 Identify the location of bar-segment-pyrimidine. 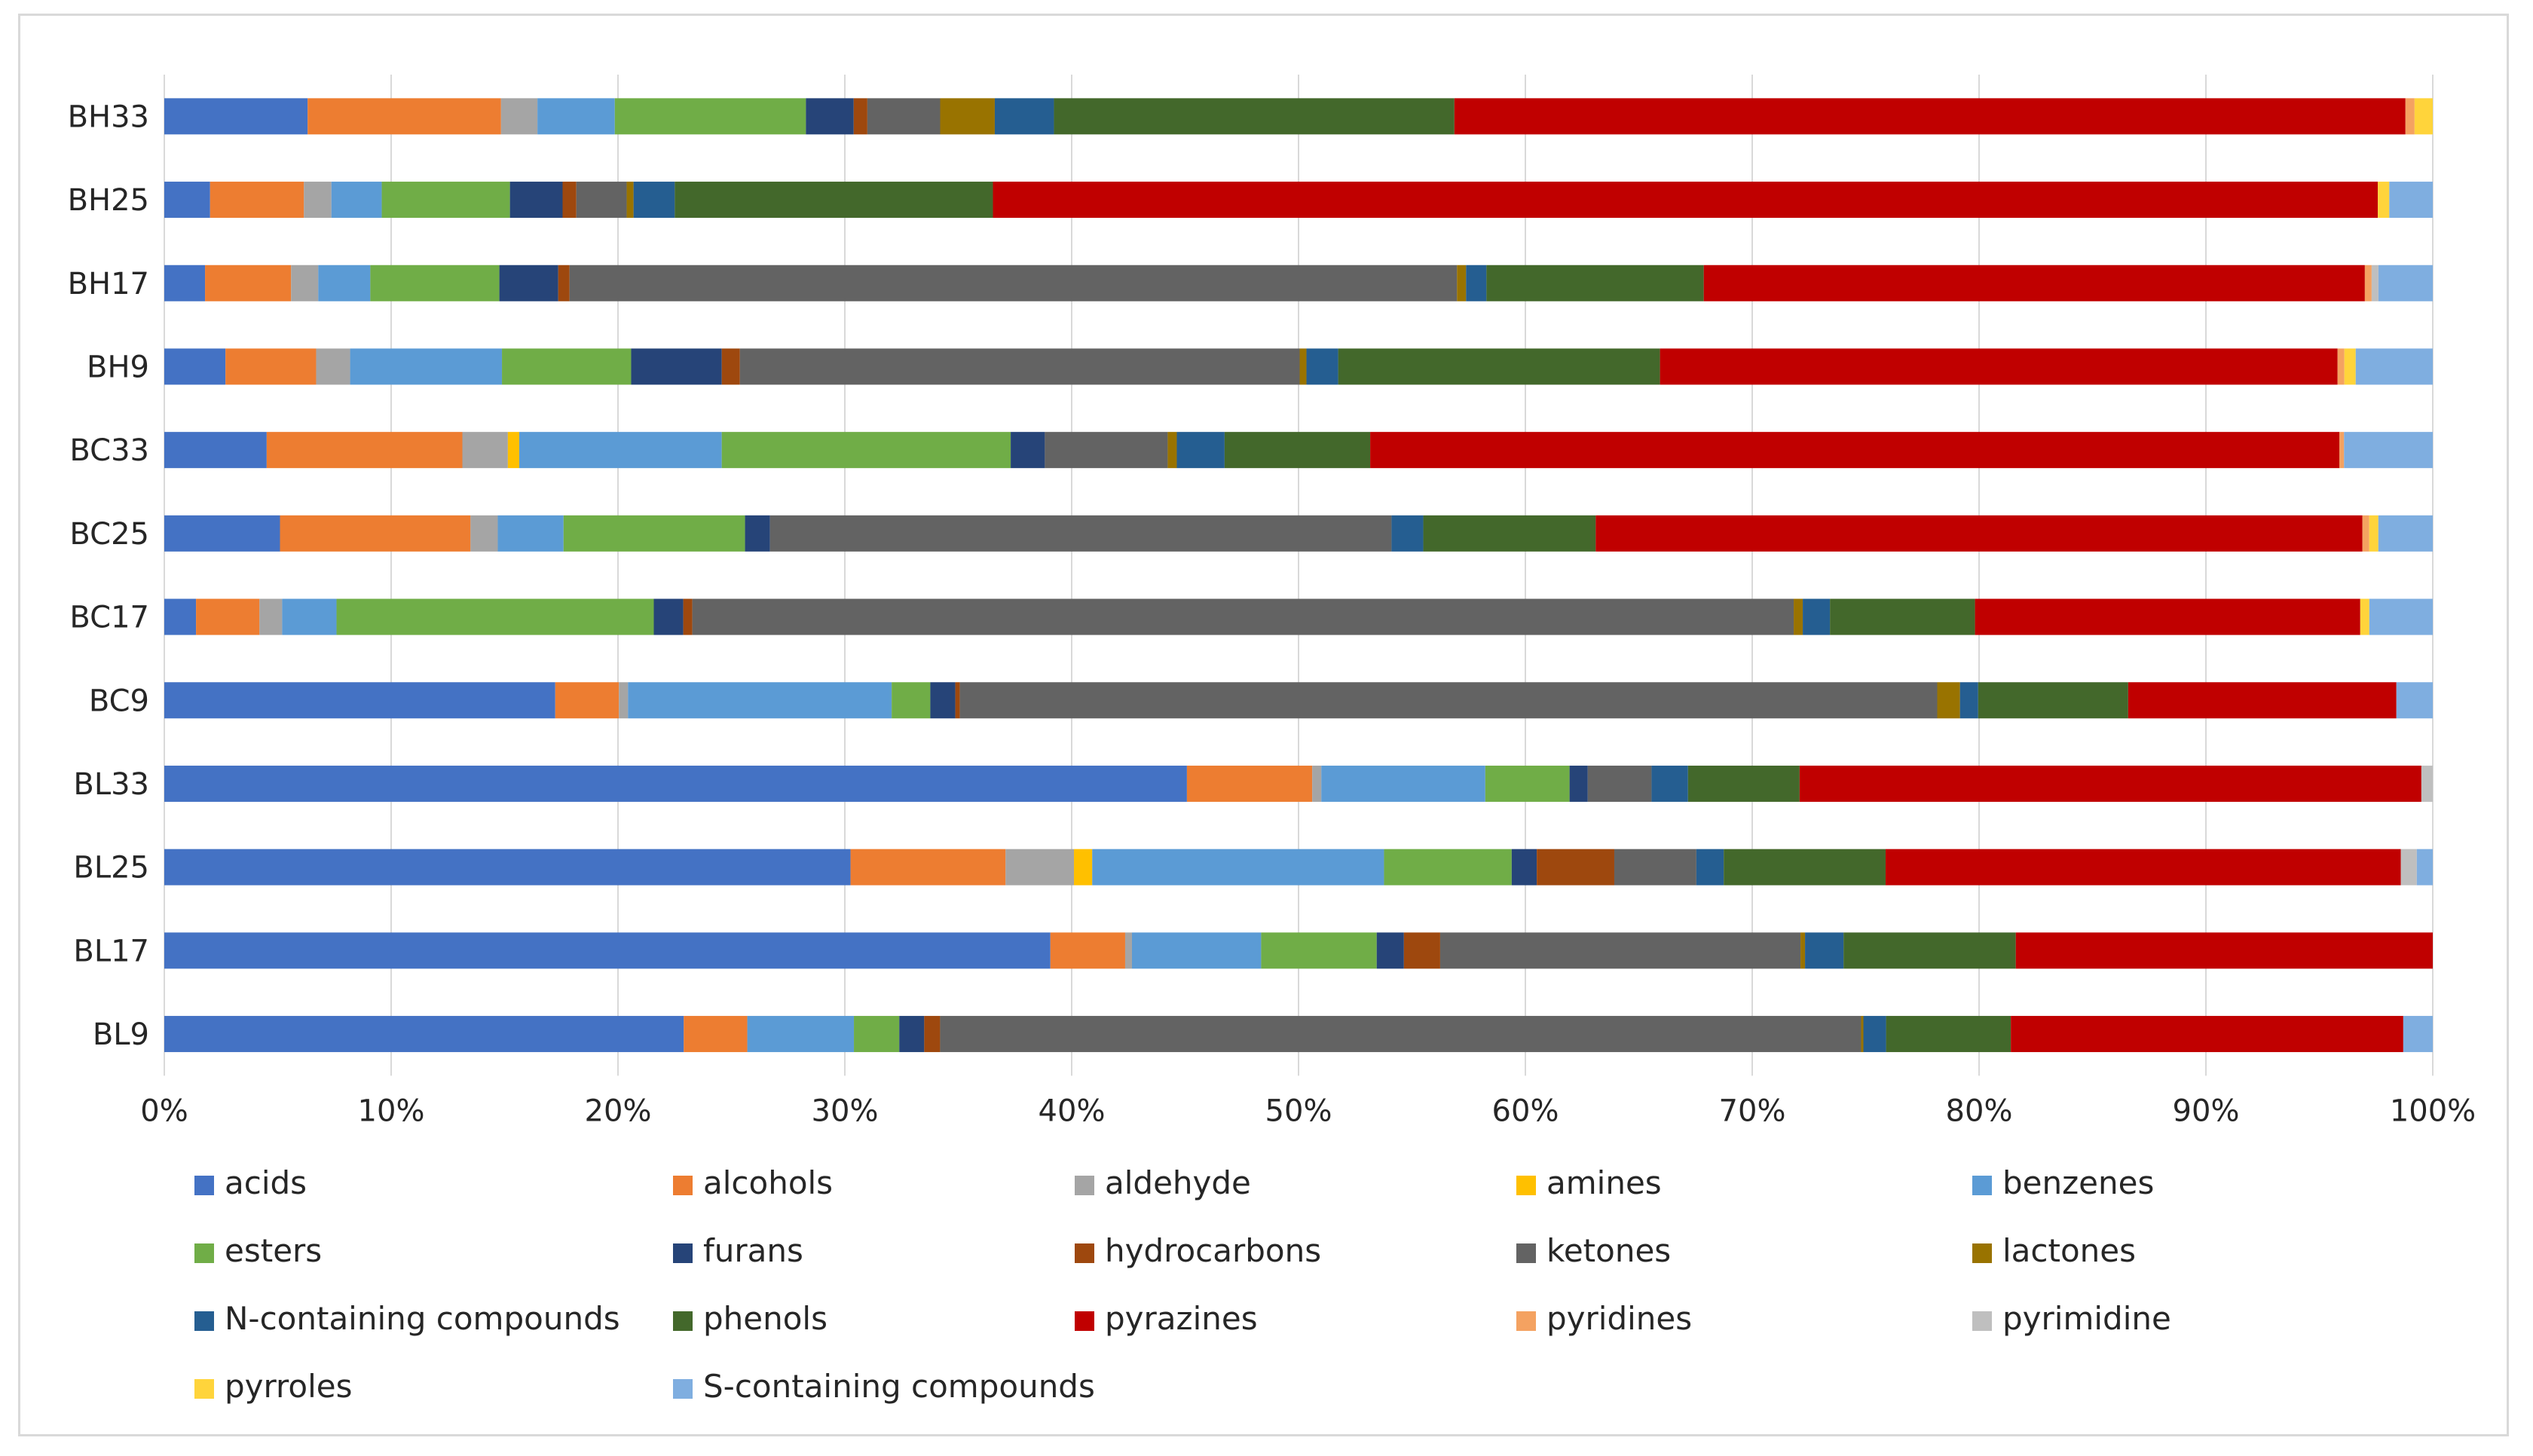
(2408, 868).